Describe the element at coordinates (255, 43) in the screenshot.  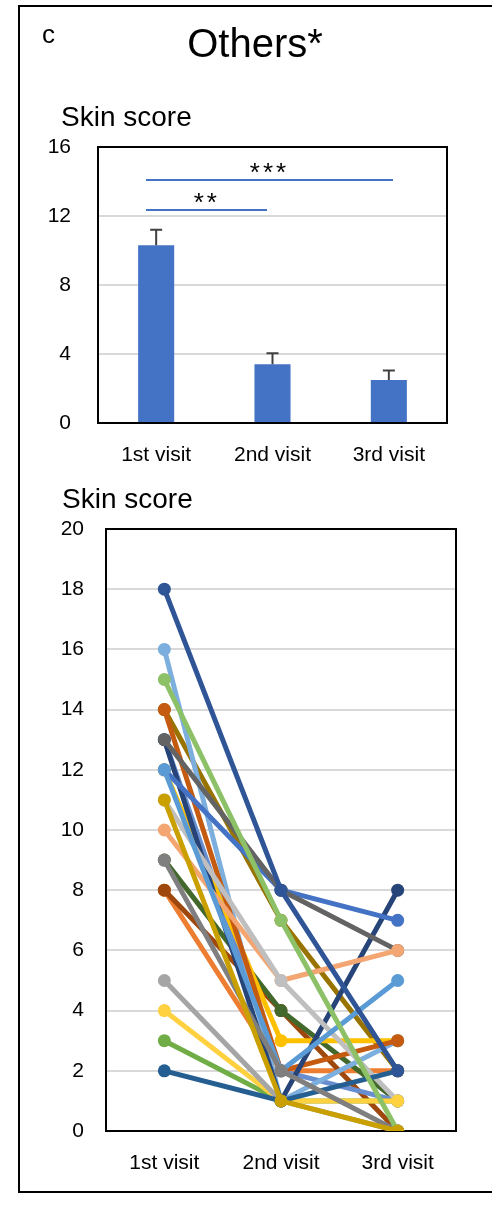
I see `chart-title: Others*` at that location.